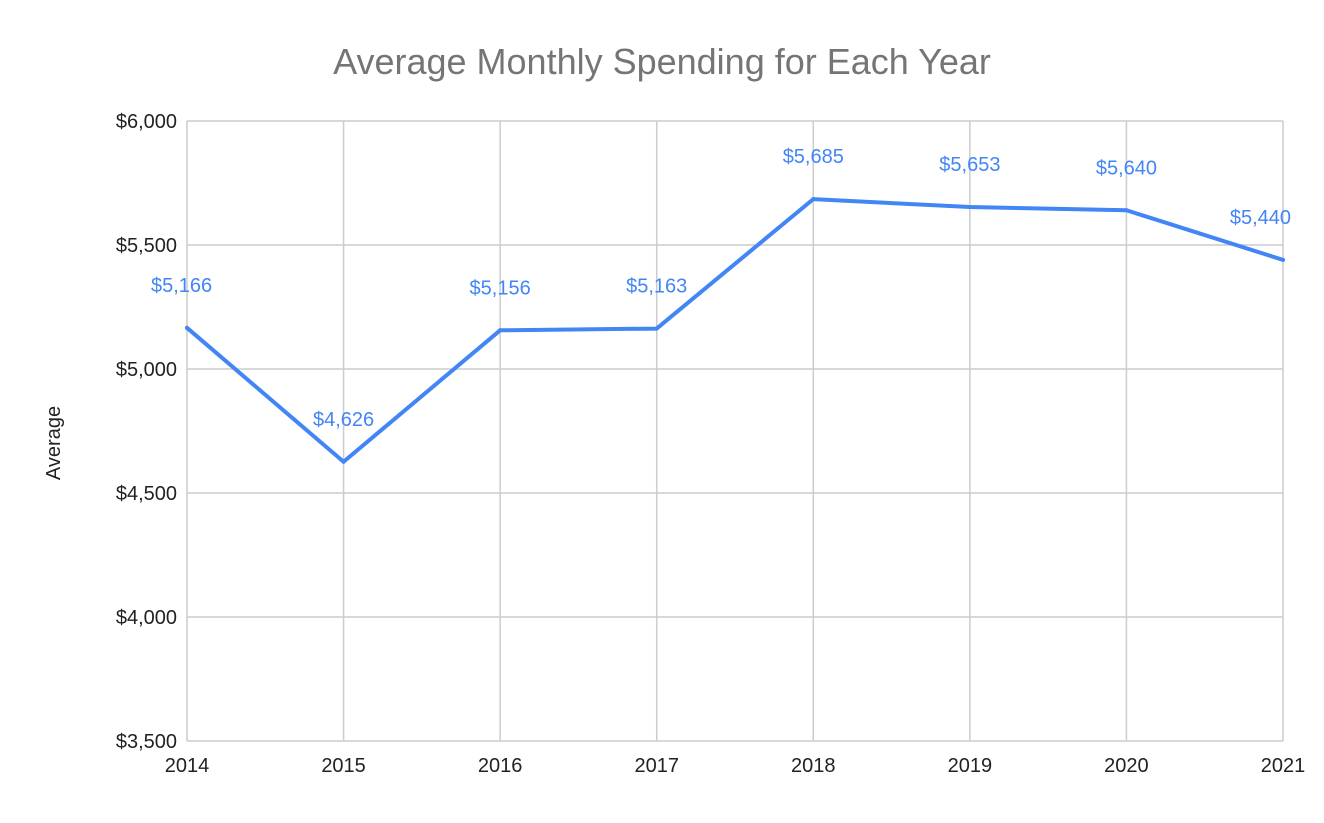 The image size is (1324, 823). What do you see at coordinates (146, 246) in the screenshot?
I see `y-tick-label: $5,500` at bounding box center [146, 246].